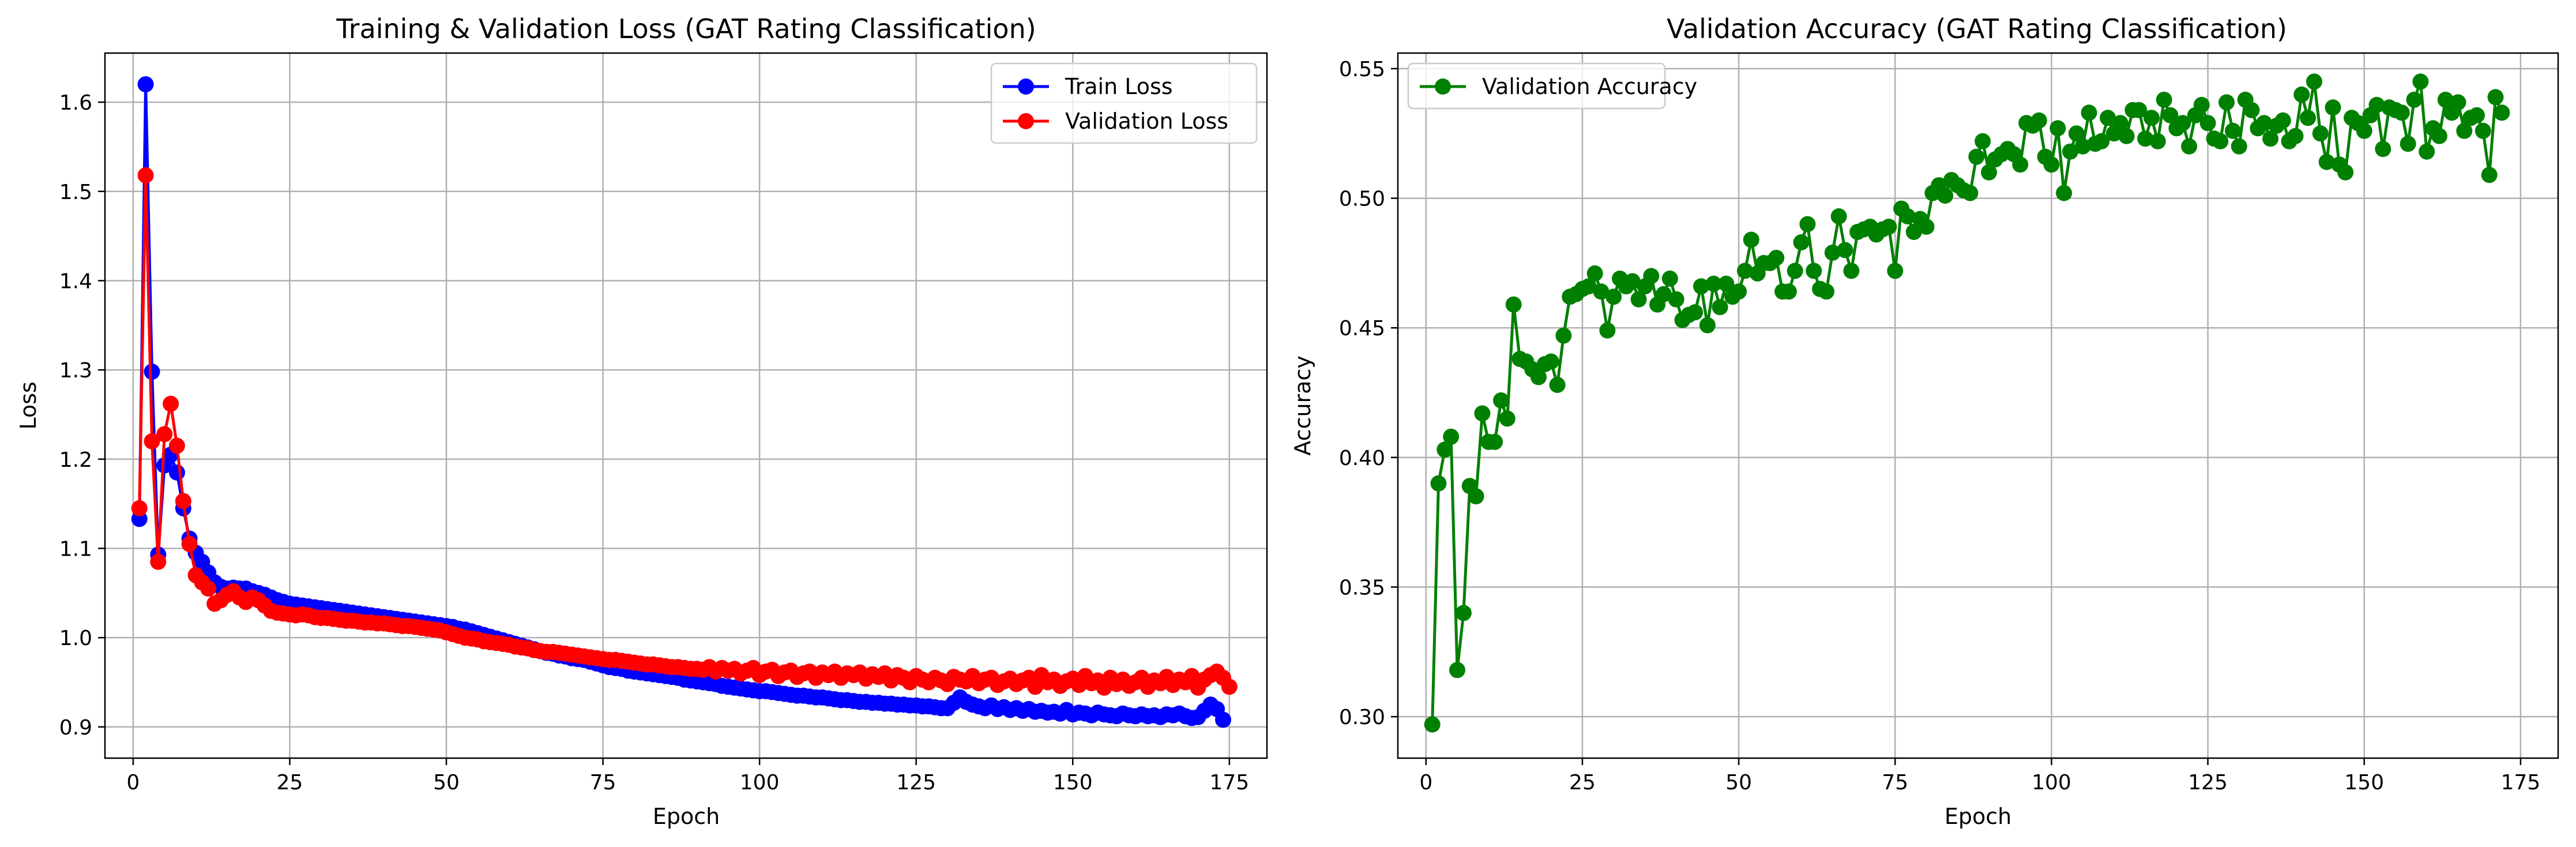 The width and height of the screenshot is (2576, 847). Describe the element at coordinates (2051, 783) in the screenshot. I see `accuracy-x-tick-label: 100` at that location.